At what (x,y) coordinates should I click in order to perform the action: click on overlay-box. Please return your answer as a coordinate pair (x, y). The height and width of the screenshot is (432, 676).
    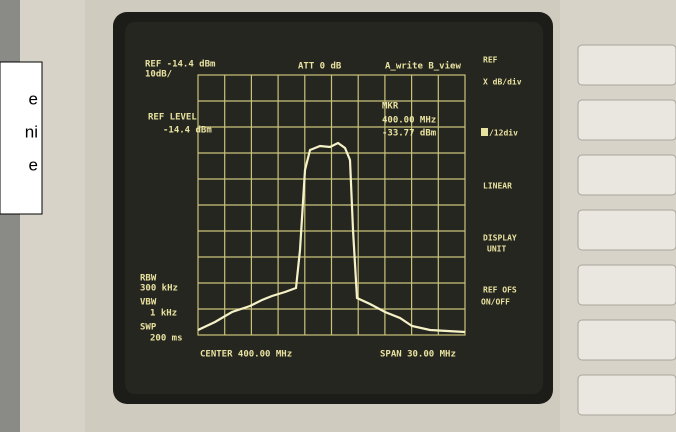
    Looking at the image, I should click on (21, 138).